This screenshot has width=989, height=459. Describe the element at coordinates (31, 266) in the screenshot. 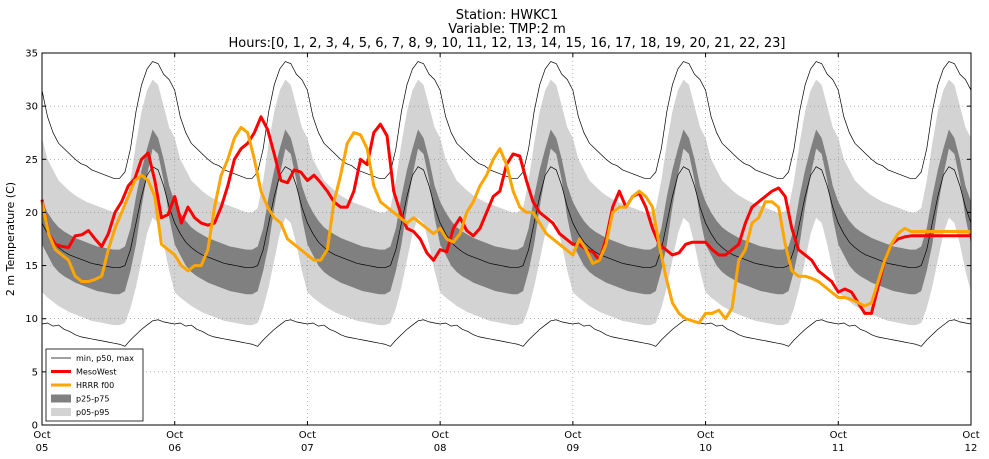

I see `y-tick-label: 15` at that location.